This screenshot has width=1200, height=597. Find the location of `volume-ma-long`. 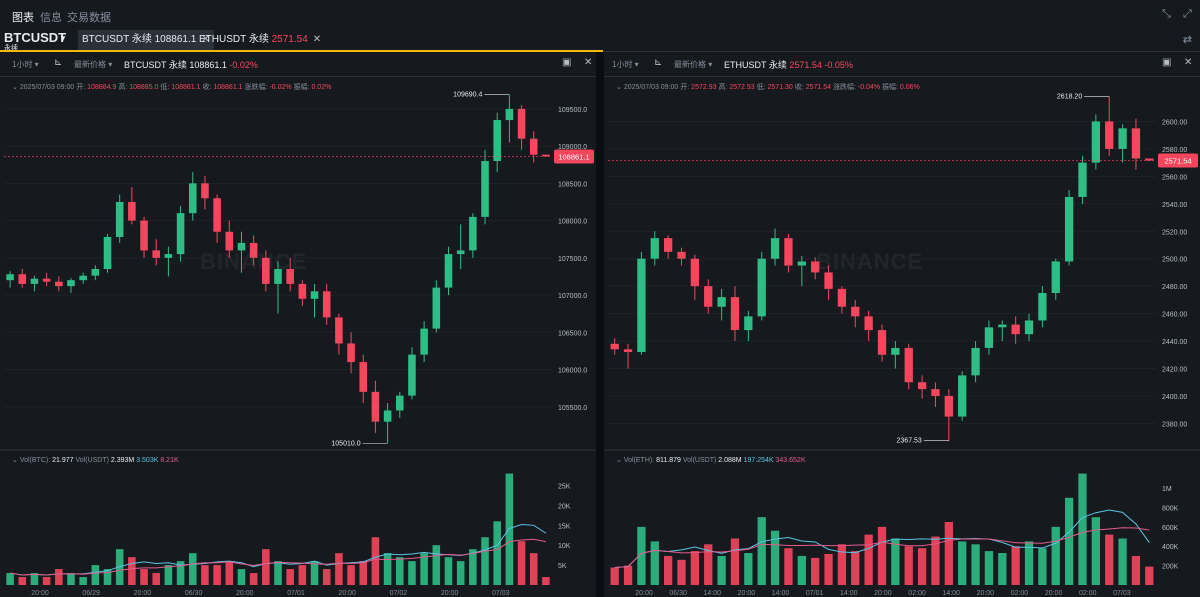

volume-ma-long is located at coordinates (278, 557).